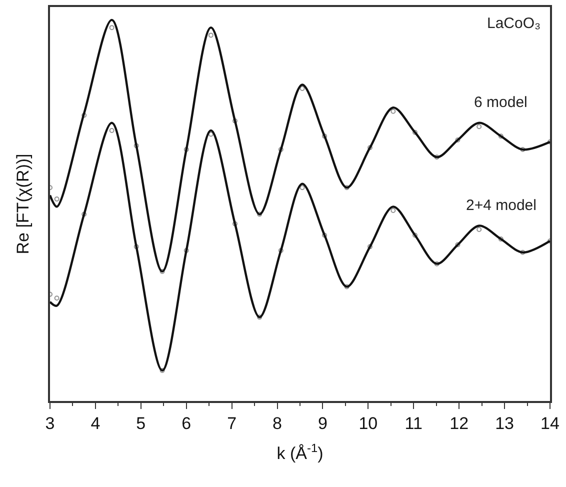  What do you see at coordinates (50, 424) in the screenshot?
I see `x-tick-label: 3` at bounding box center [50, 424].